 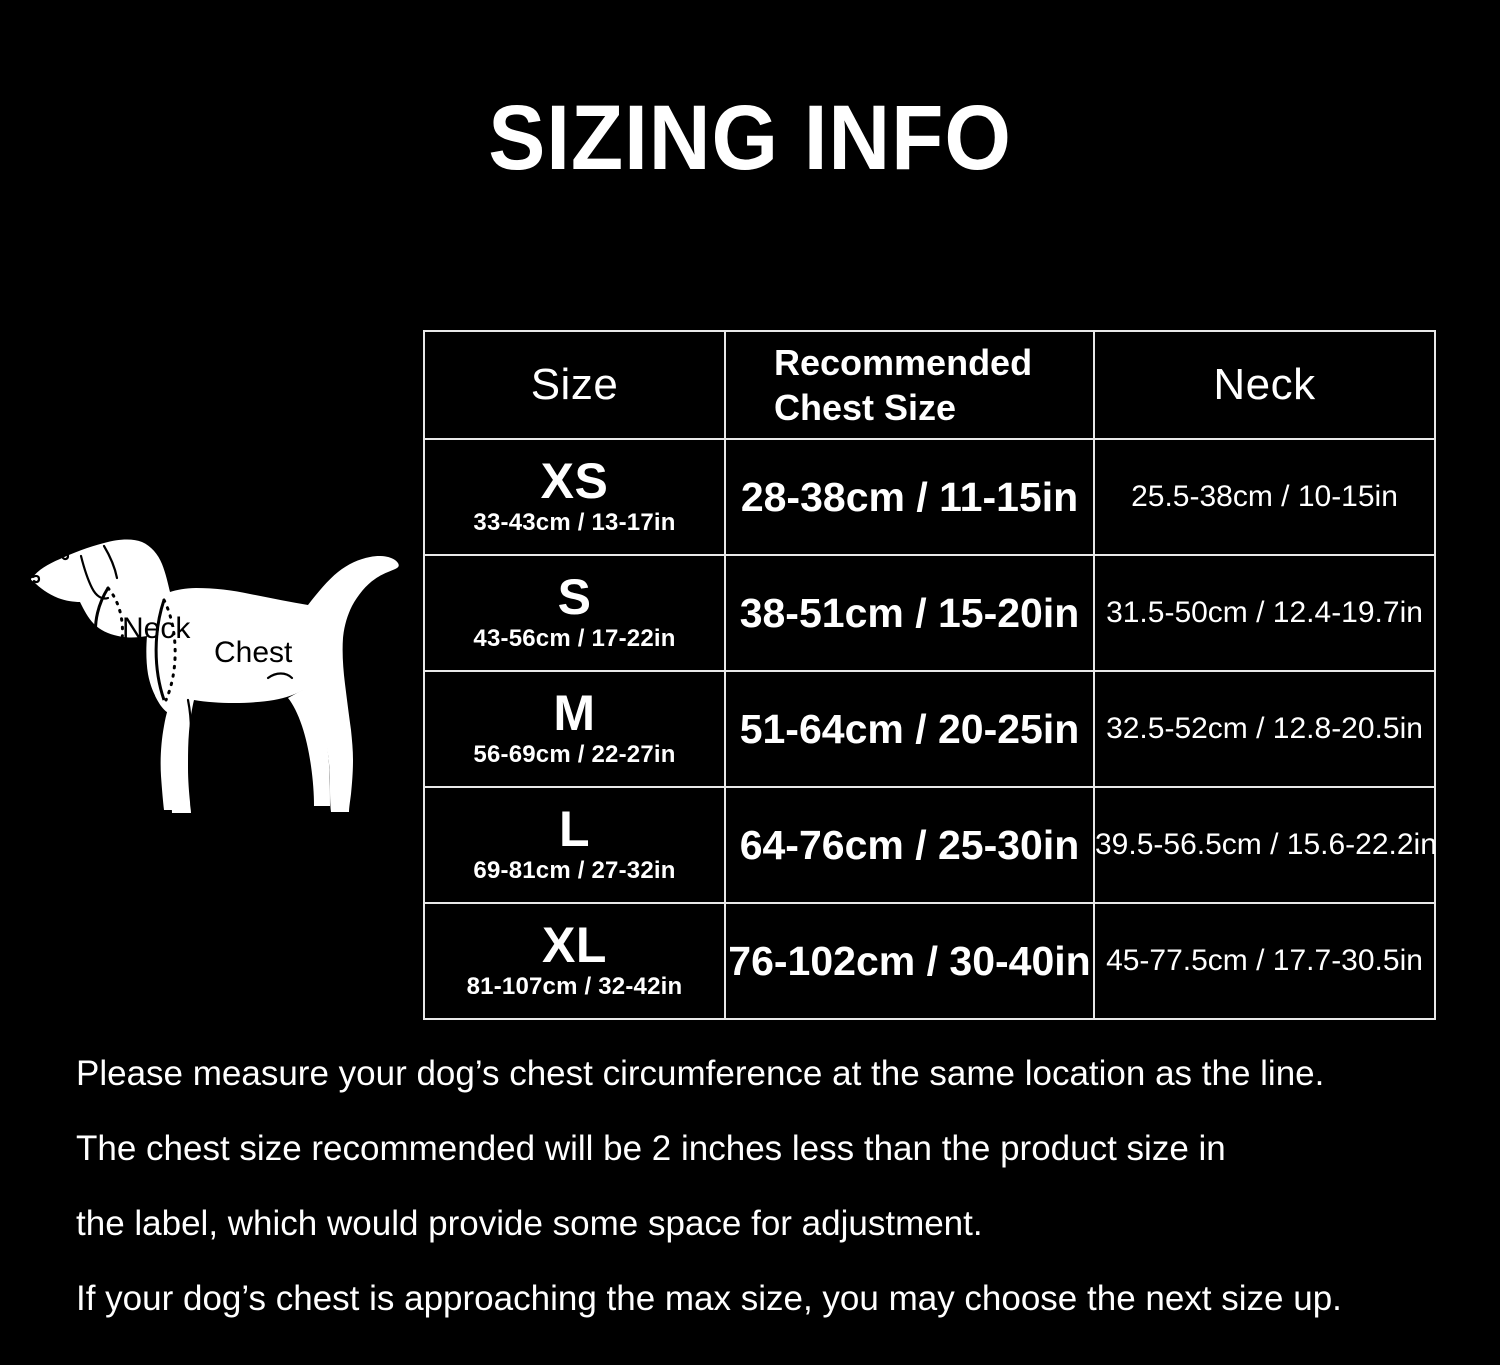 I want to click on column-header-neck: Neck, so click(x=1264, y=385).